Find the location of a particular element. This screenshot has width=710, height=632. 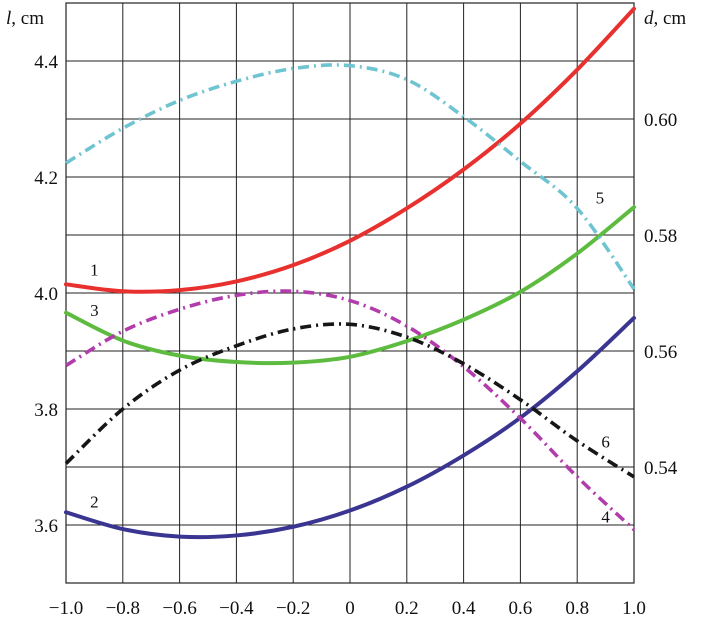

right-axis-title: d, cm is located at coordinates (665, 18).